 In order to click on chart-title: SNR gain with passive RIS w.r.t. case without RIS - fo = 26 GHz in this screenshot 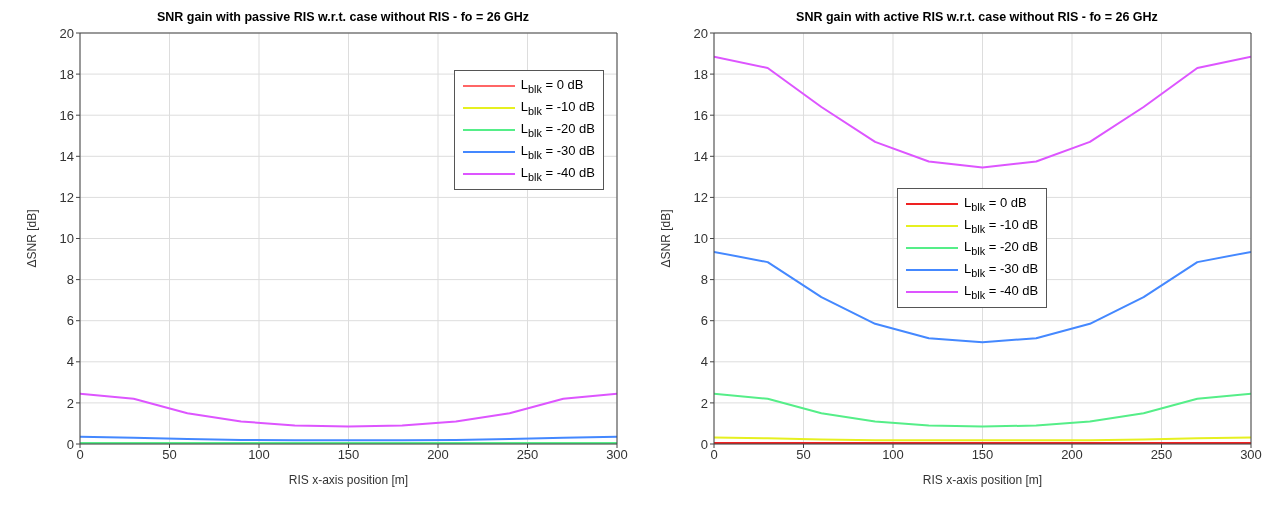, I will do `click(343, 17)`.